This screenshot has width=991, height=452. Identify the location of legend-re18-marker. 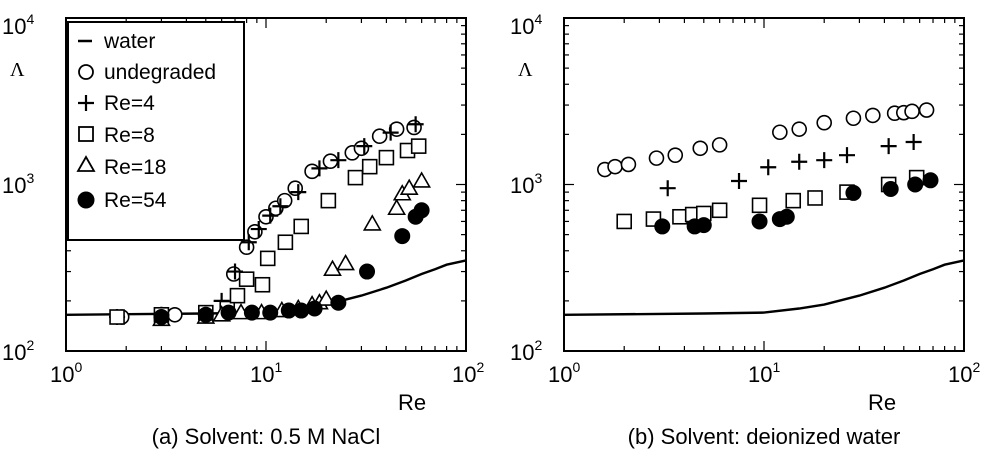
(86, 163).